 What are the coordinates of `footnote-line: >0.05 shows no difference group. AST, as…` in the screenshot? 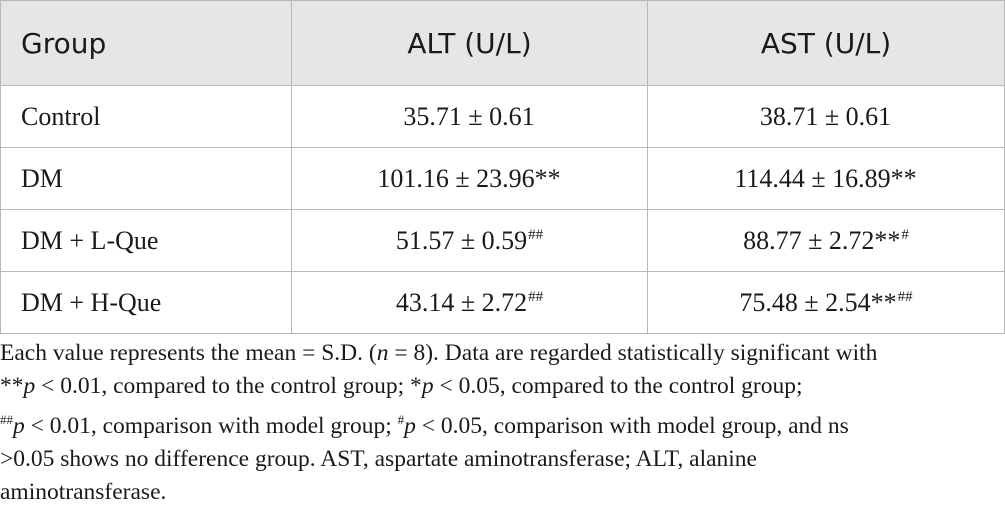 It's located at (378, 459).